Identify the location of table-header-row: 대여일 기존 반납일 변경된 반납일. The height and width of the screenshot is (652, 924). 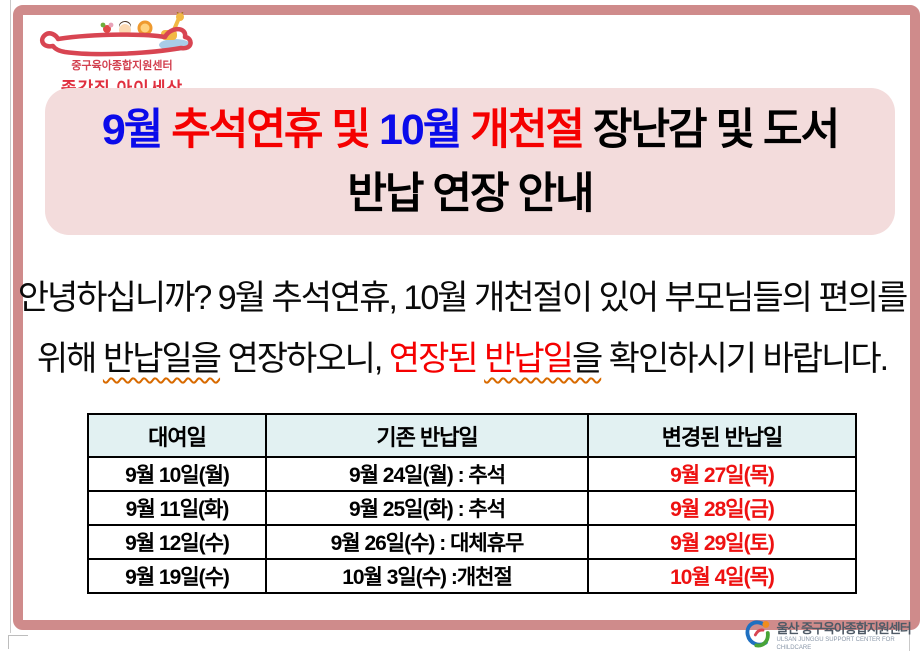
(472, 435).